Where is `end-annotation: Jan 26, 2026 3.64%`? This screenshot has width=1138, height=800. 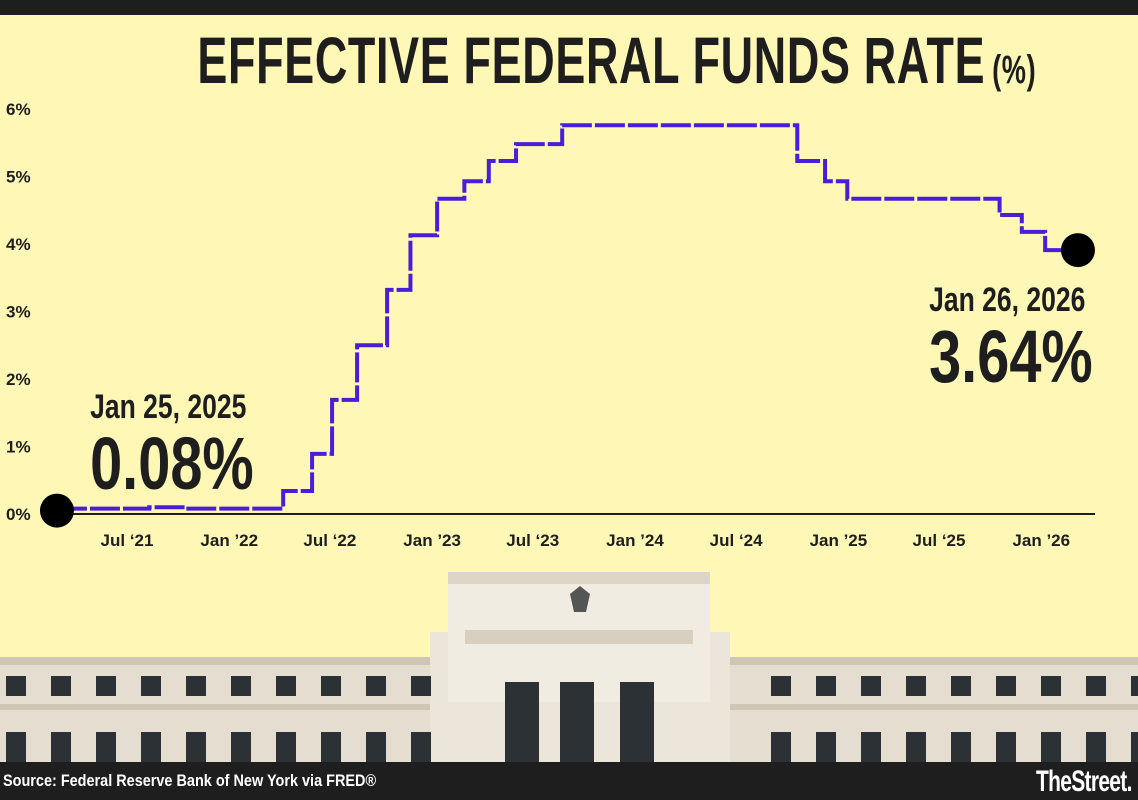 end-annotation: Jan 26, 2026 3.64% is located at coordinates (1011, 340).